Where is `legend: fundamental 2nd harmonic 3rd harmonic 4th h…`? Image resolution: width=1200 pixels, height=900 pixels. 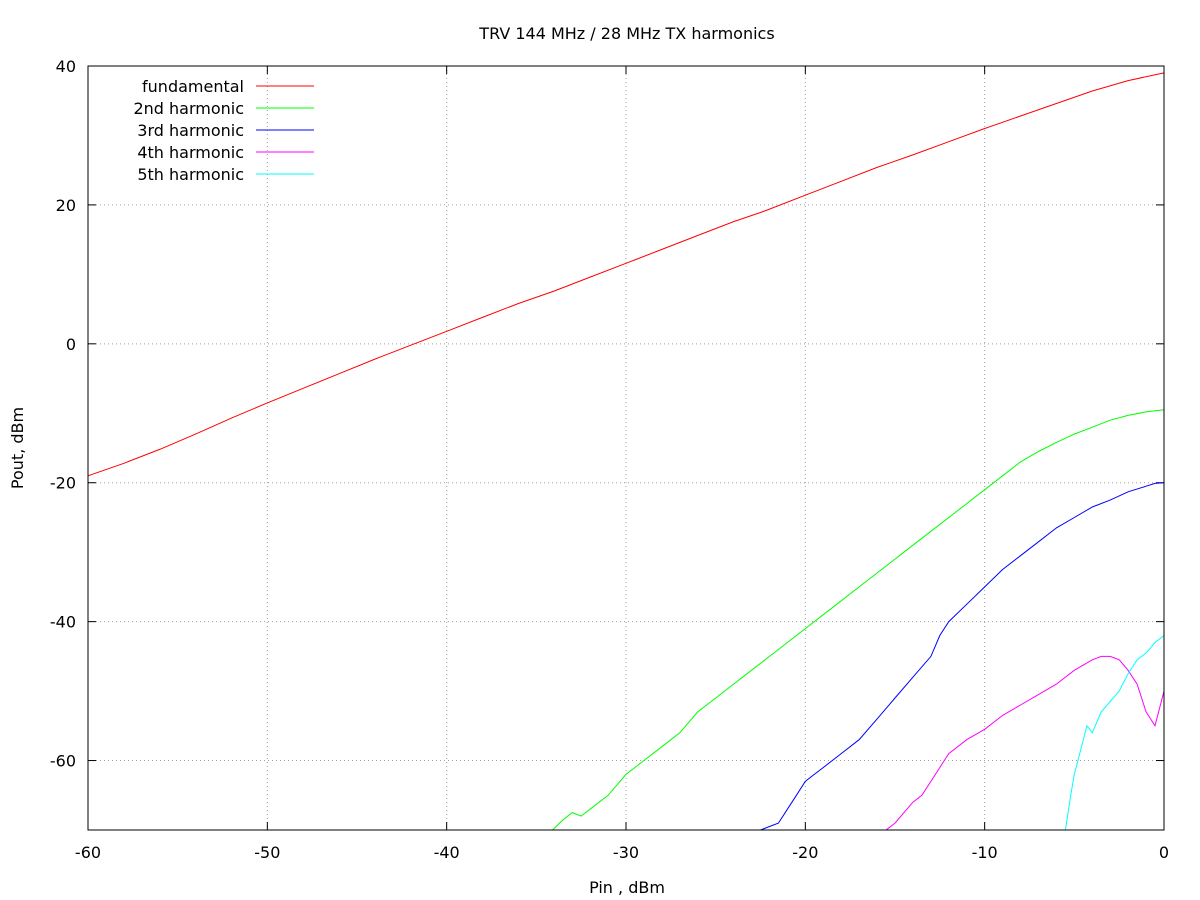 legend: fundamental 2nd harmonic 3rd harmonic 4th h… is located at coordinates (223, 130).